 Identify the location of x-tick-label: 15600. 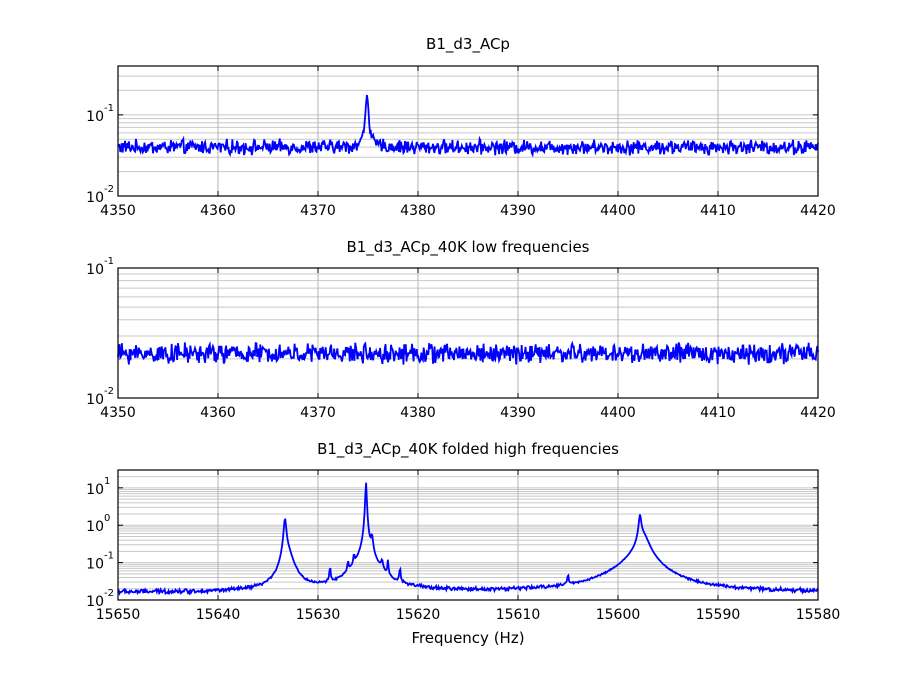
(618, 615).